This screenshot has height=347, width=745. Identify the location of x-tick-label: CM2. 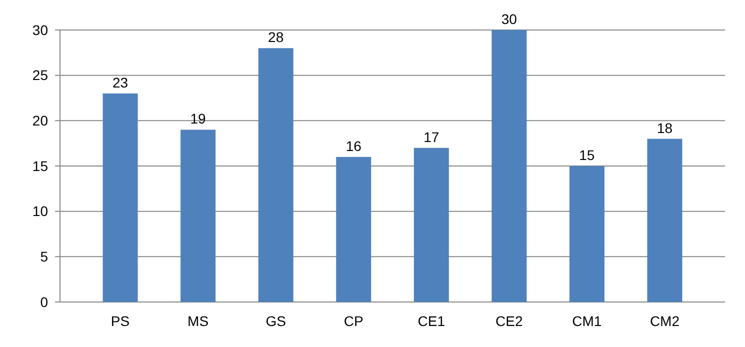
(665, 321).